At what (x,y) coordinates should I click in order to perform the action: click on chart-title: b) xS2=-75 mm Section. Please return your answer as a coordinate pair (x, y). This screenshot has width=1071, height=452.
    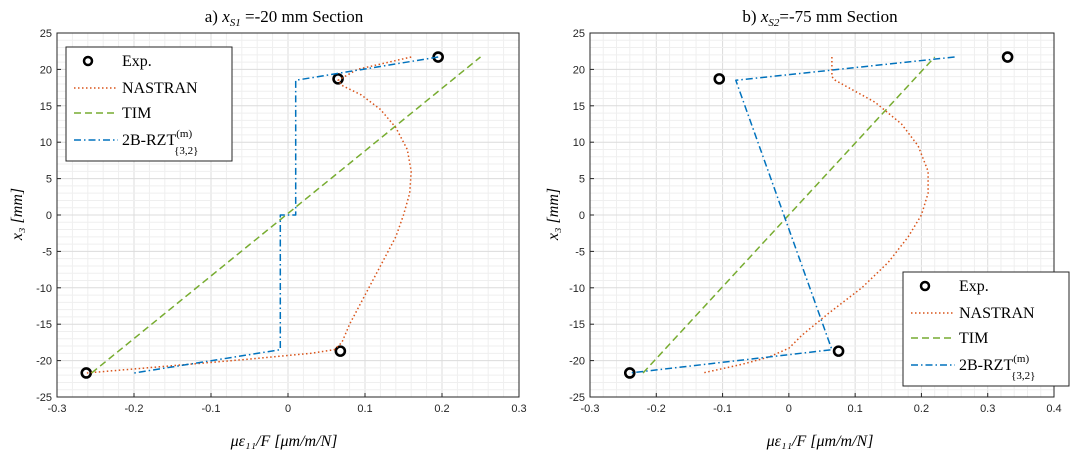
    Looking at the image, I should click on (820, 18).